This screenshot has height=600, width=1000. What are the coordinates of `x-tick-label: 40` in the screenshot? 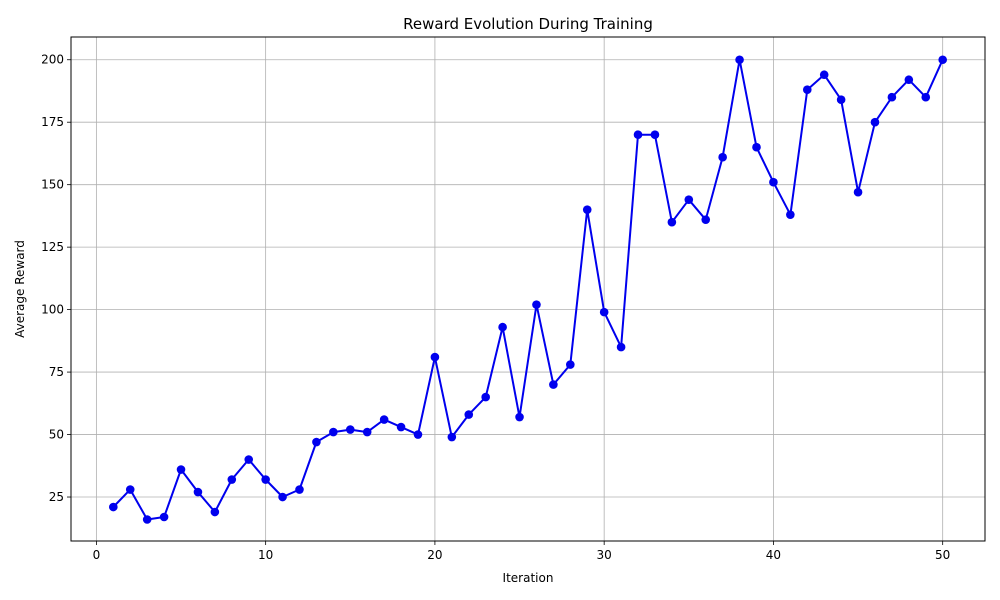 It's located at (773, 555).